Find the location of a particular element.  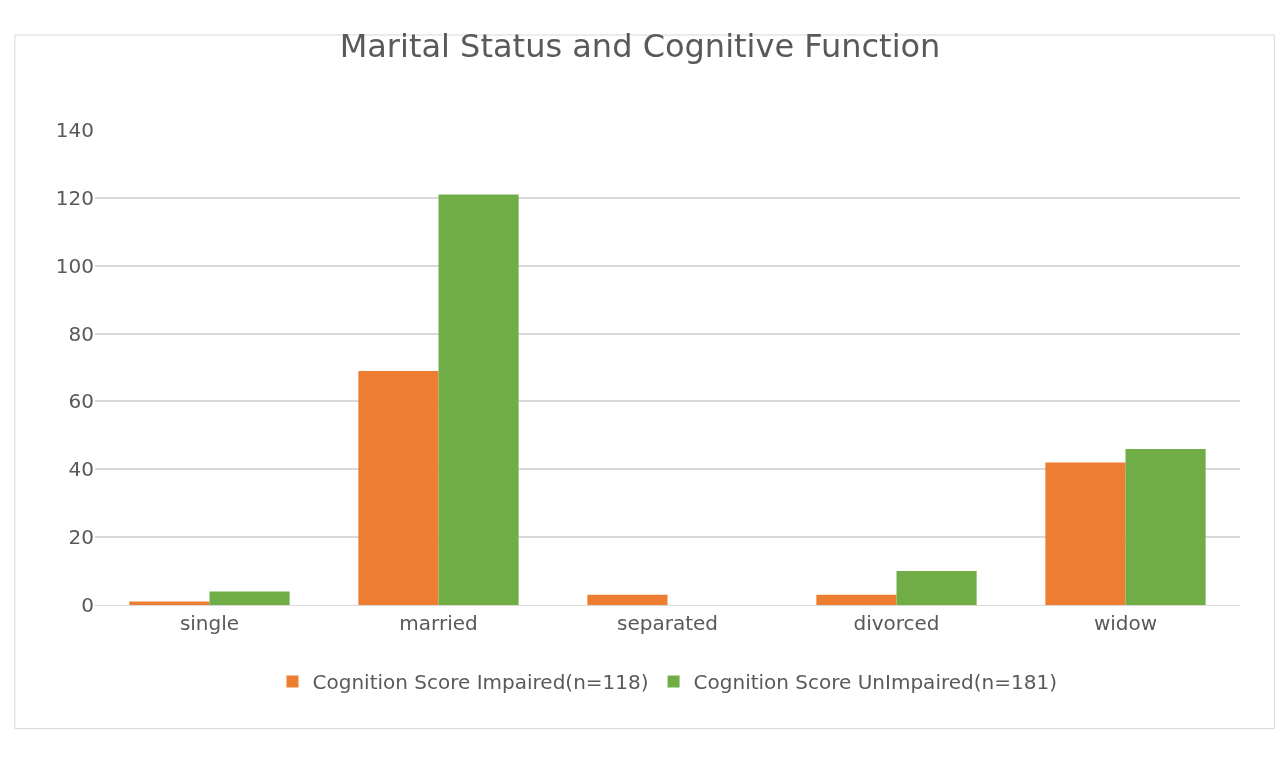

y-tick-label: 20 is located at coordinates (81, 537).